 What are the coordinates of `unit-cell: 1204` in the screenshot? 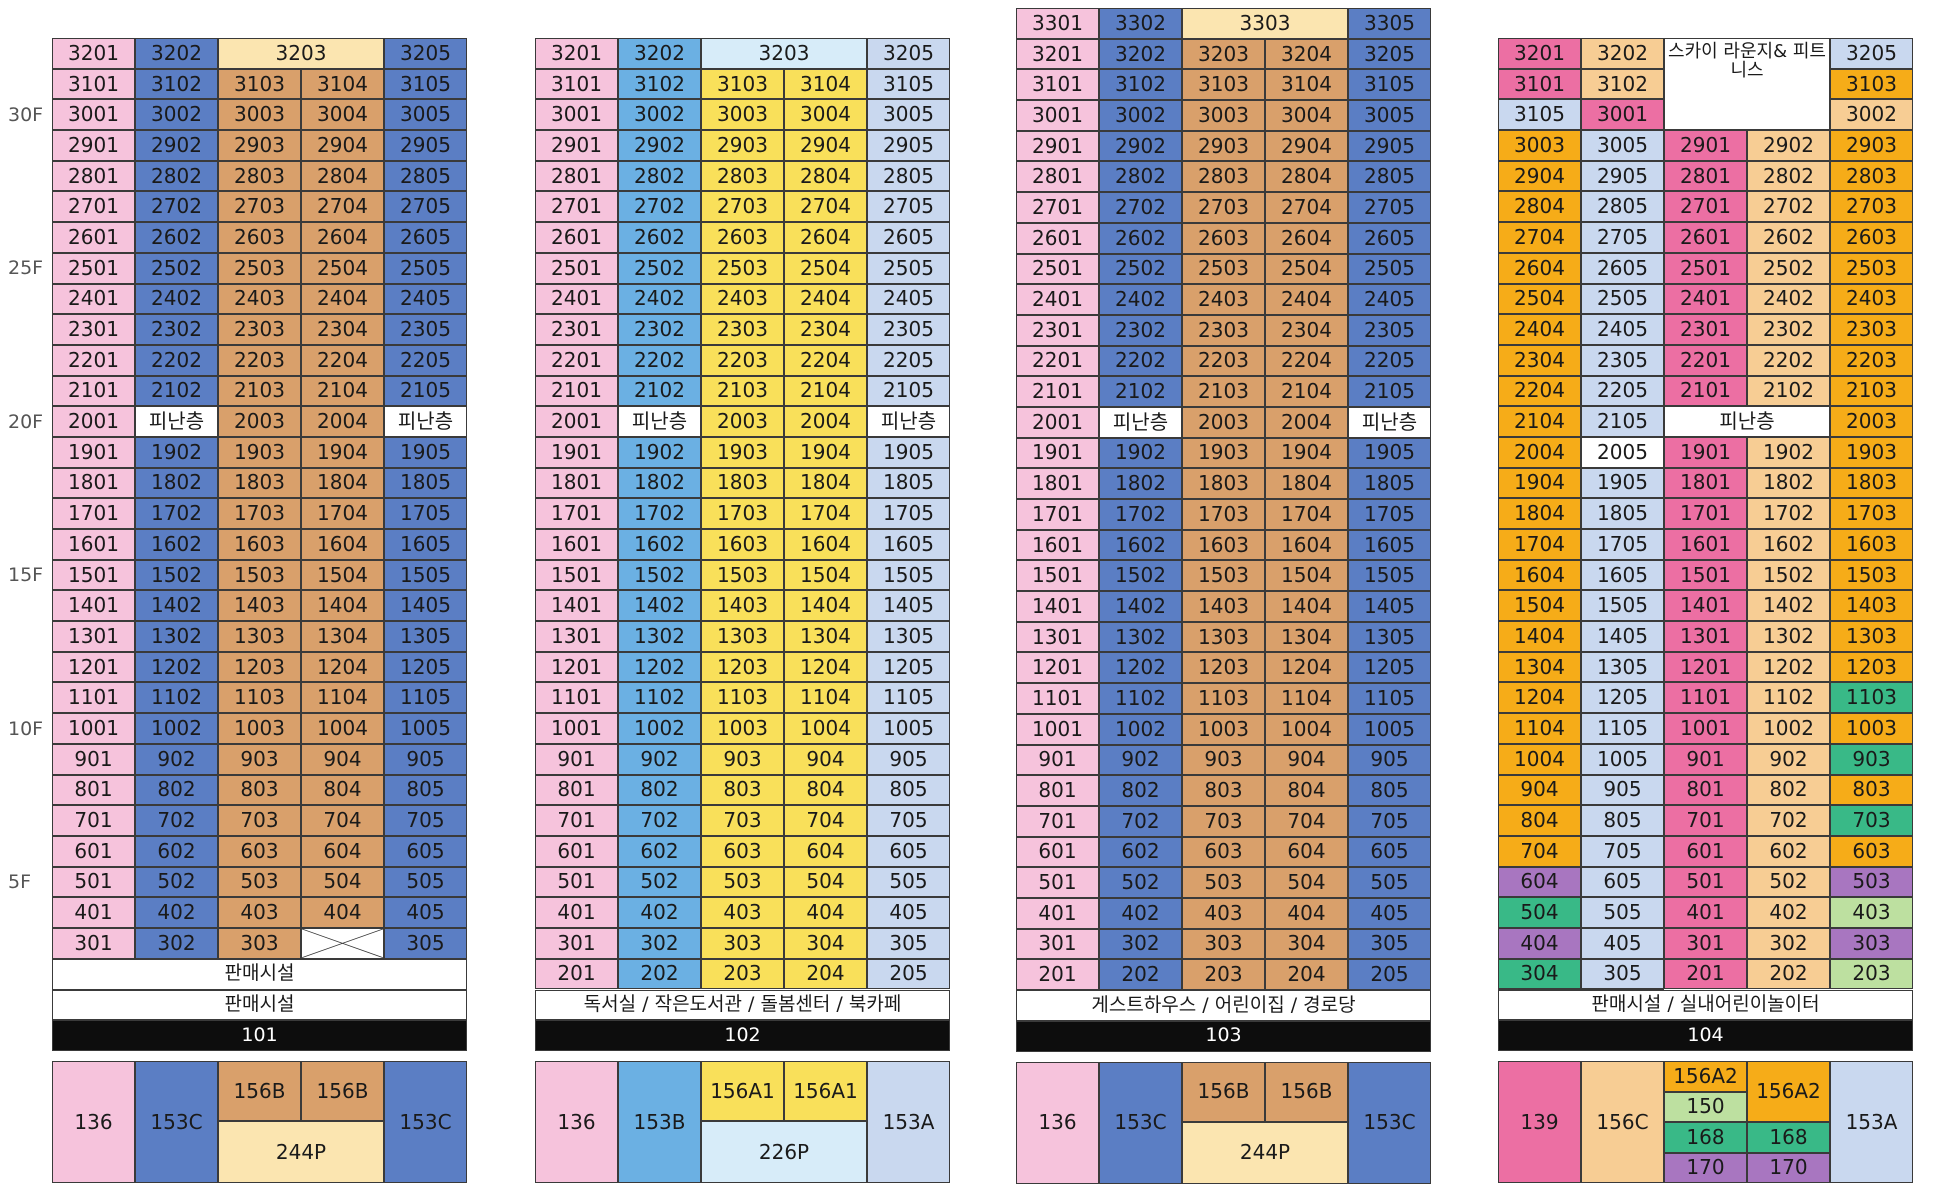 It's located at (342, 667).